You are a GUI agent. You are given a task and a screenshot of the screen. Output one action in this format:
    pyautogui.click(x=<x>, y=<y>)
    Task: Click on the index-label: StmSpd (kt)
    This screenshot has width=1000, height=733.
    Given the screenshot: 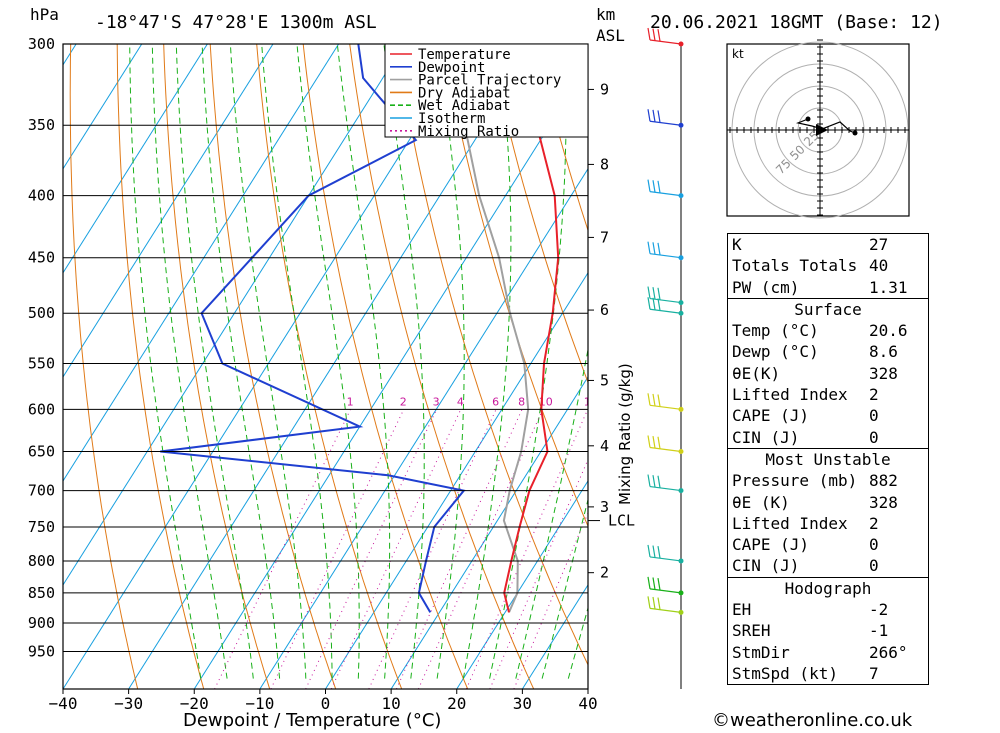 What is the action you would take?
    pyautogui.click(x=785, y=673)
    